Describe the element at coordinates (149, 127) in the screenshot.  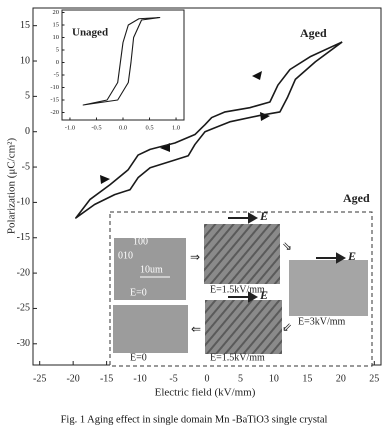
I see `x-tick-label: 0.5` at that location.